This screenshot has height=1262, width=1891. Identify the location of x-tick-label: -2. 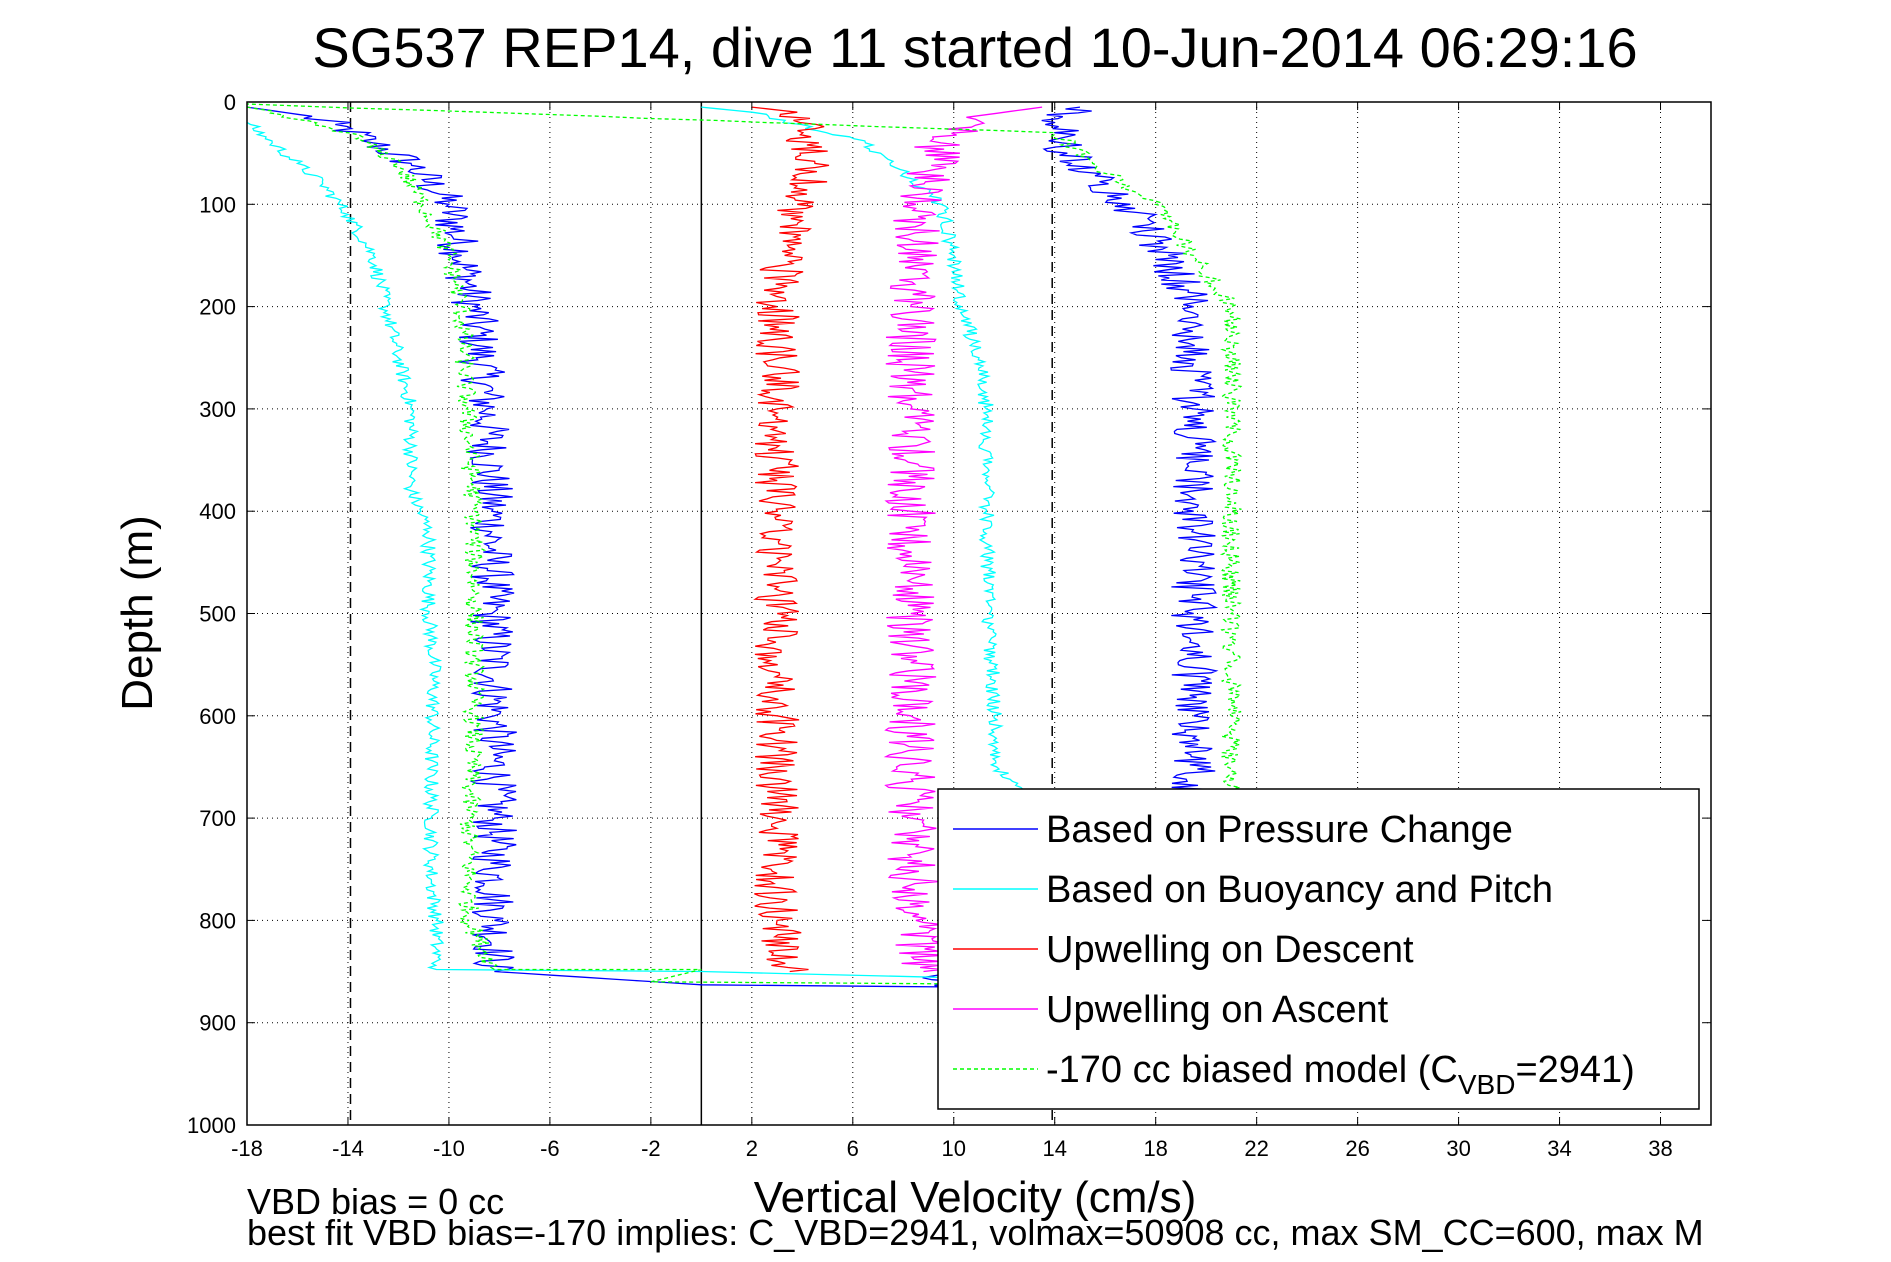
(651, 1148).